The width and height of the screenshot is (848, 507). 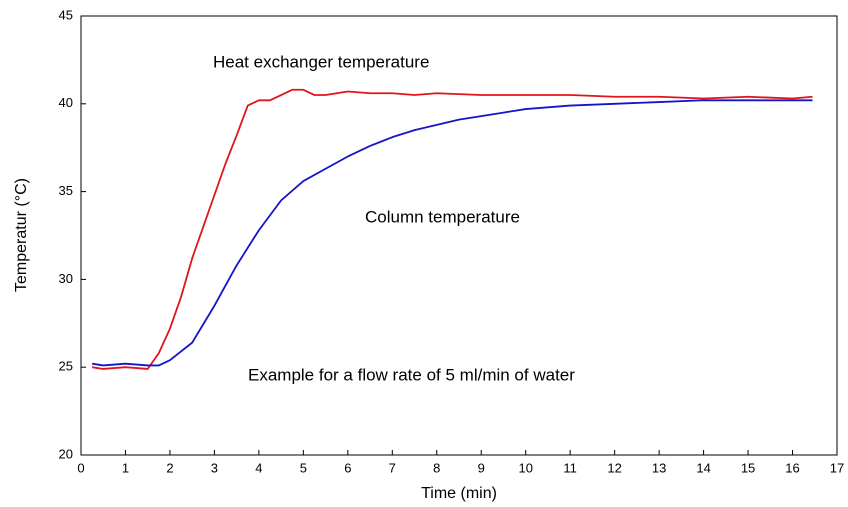 I want to click on x-tick-label: 15, so click(x=748, y=467).